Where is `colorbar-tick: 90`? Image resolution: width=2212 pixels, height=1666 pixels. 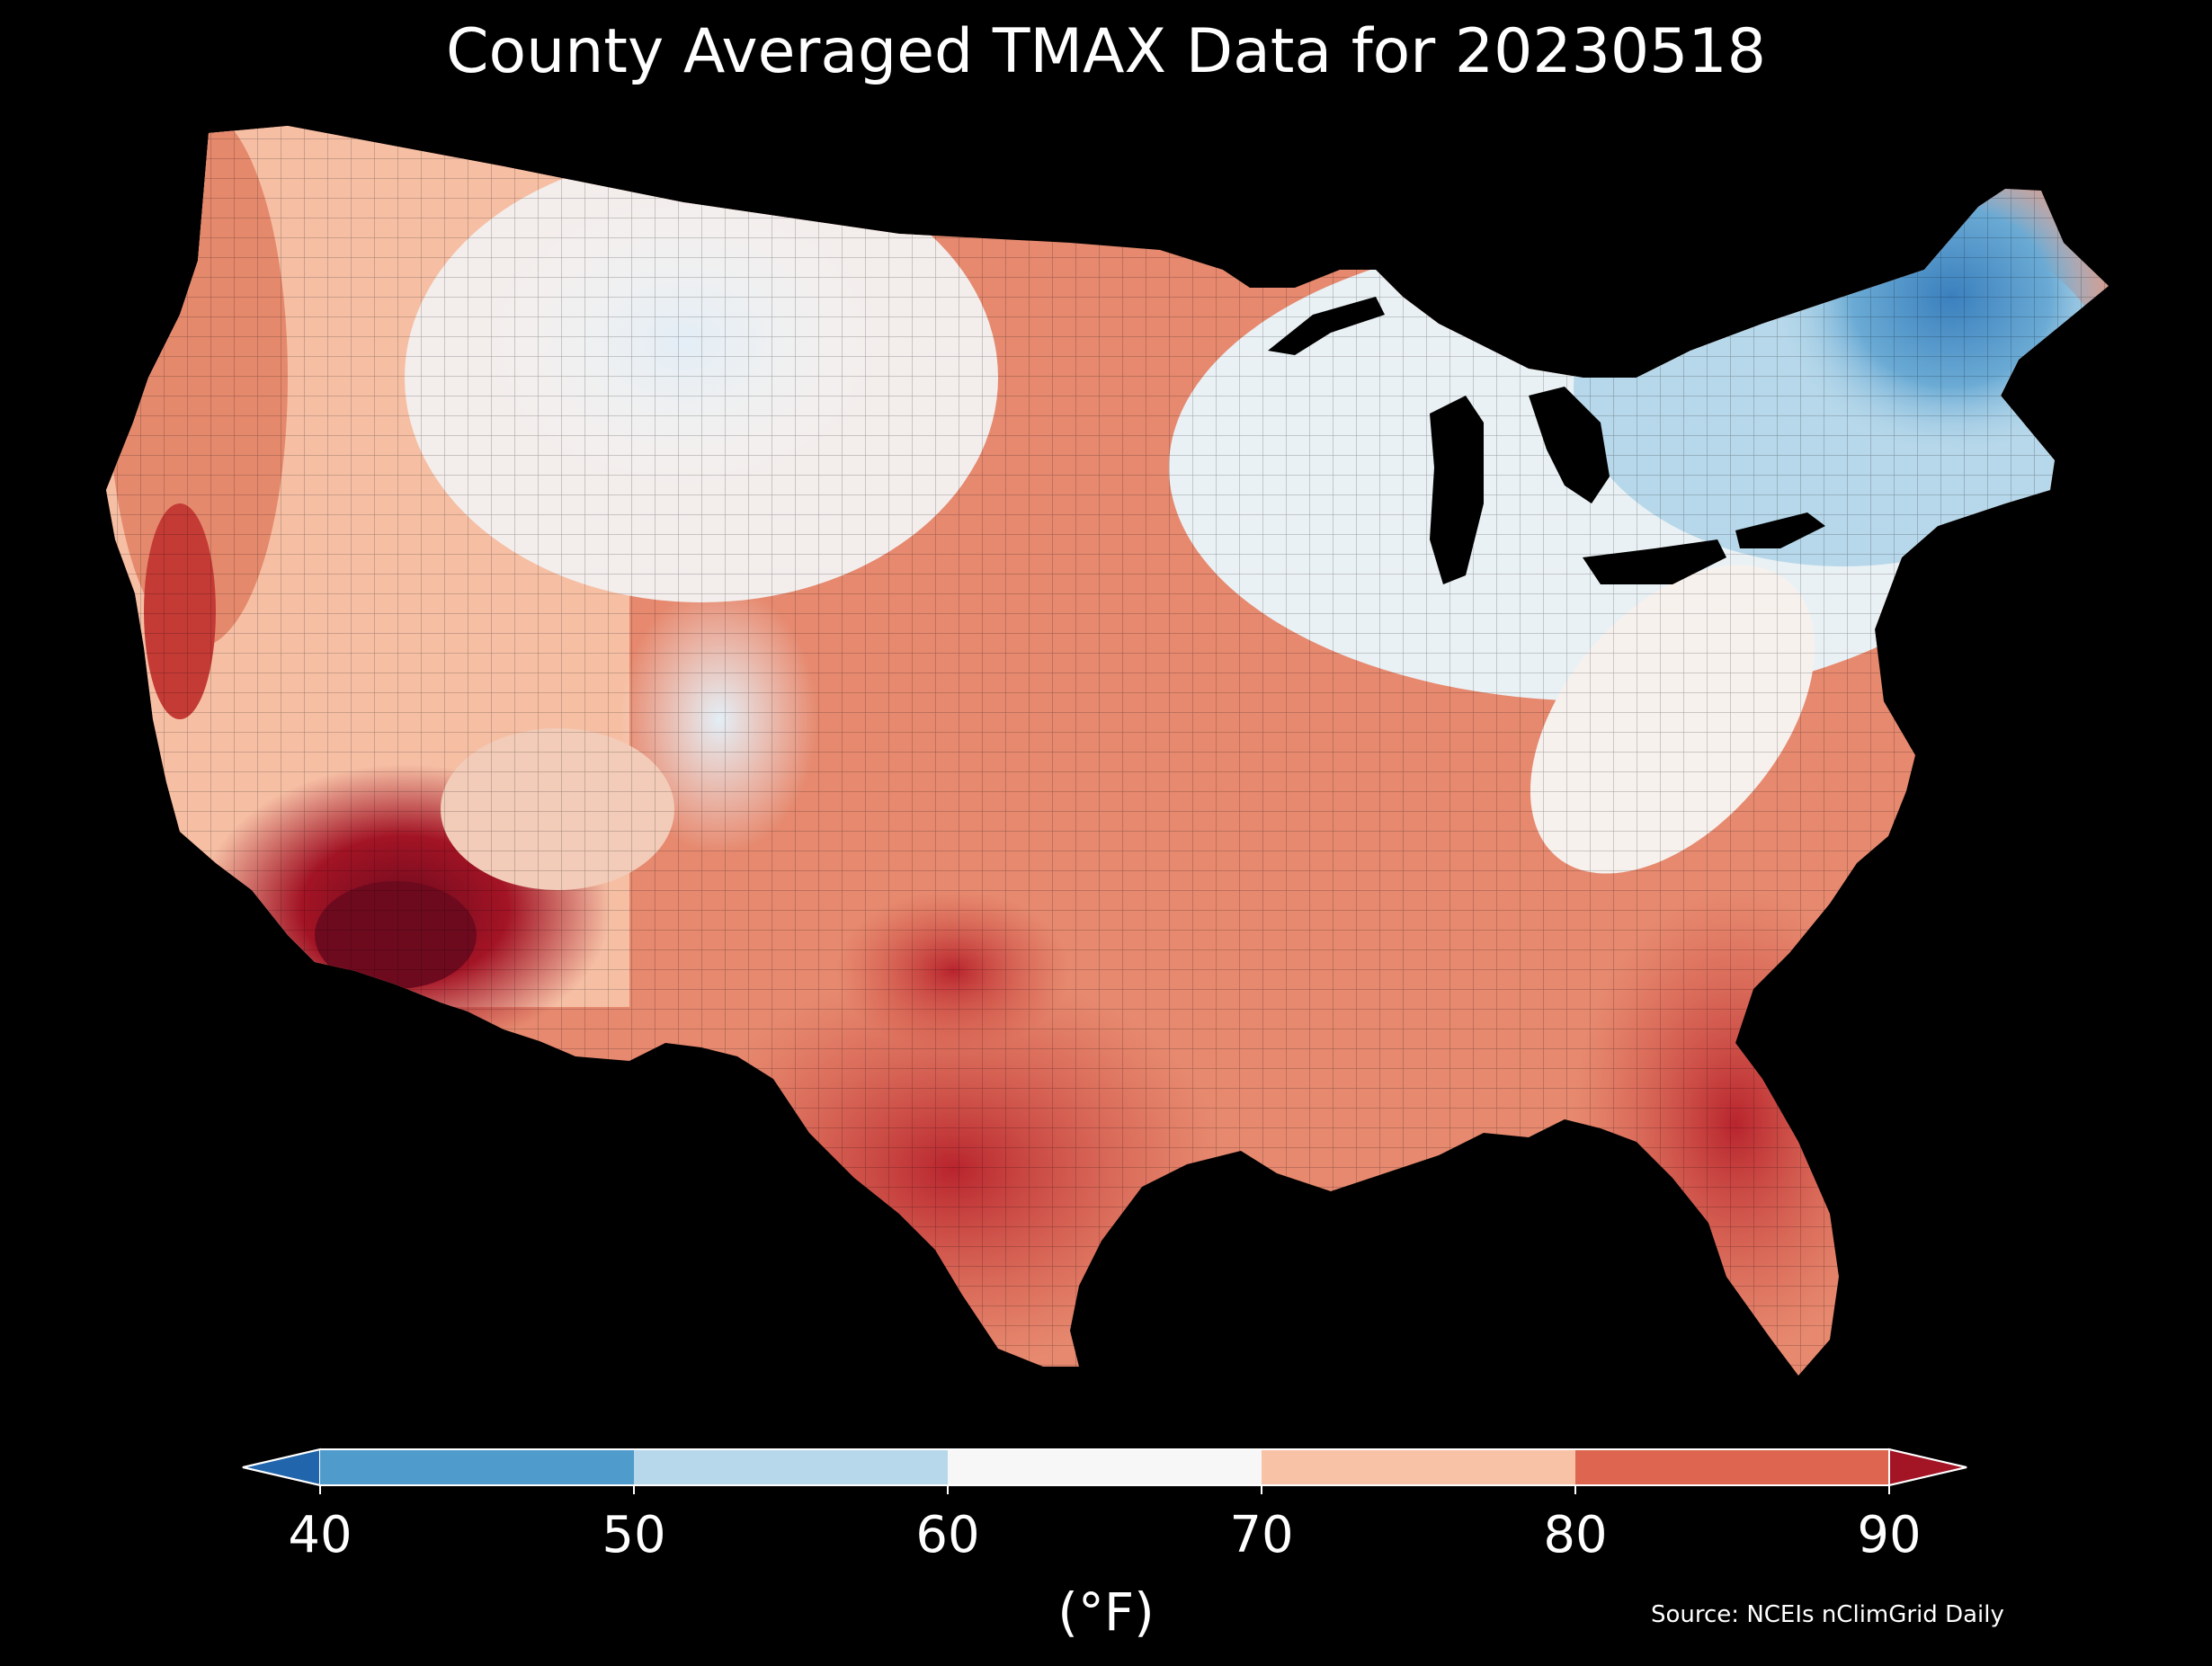
colorbar-tick: 90 is located at coordinates (1889, 1535).